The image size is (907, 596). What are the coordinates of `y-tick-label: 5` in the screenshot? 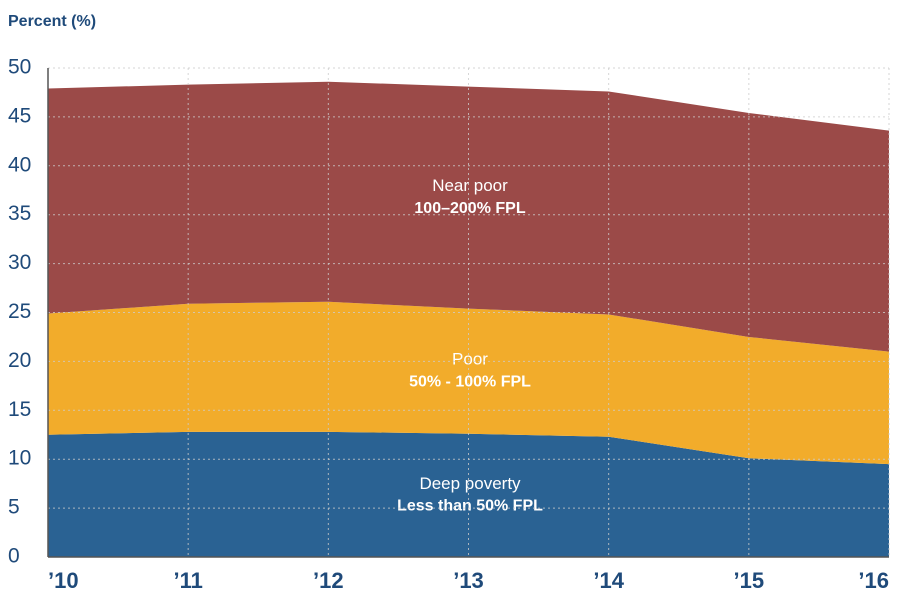 It's located at (14, 507).